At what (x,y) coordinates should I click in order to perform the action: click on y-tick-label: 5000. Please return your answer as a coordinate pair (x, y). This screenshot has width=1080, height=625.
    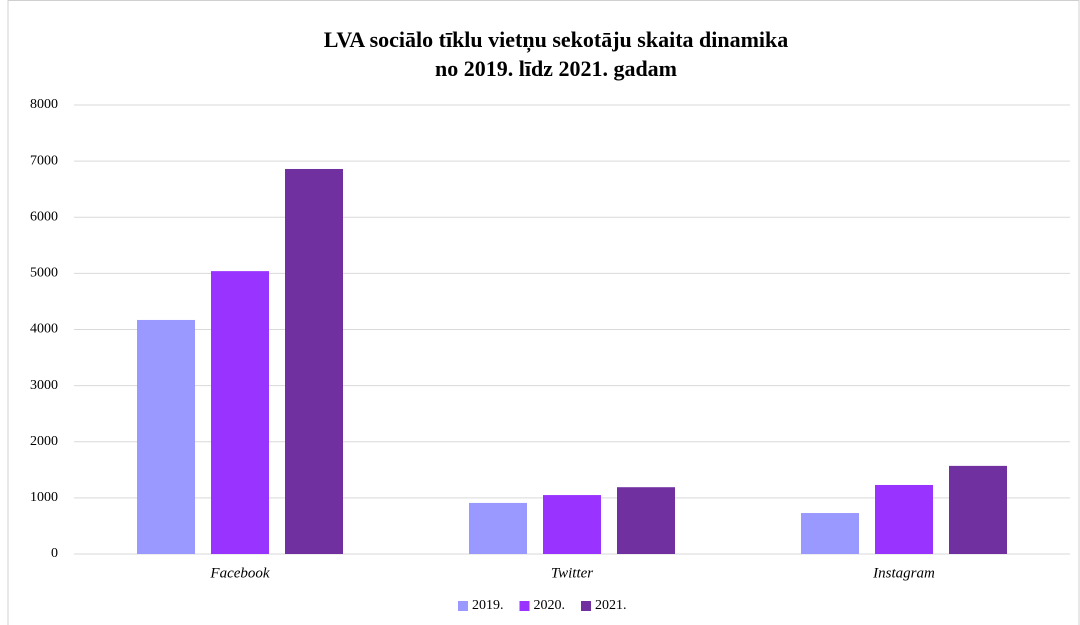
    Looking at the image, I should click on (44, 273).